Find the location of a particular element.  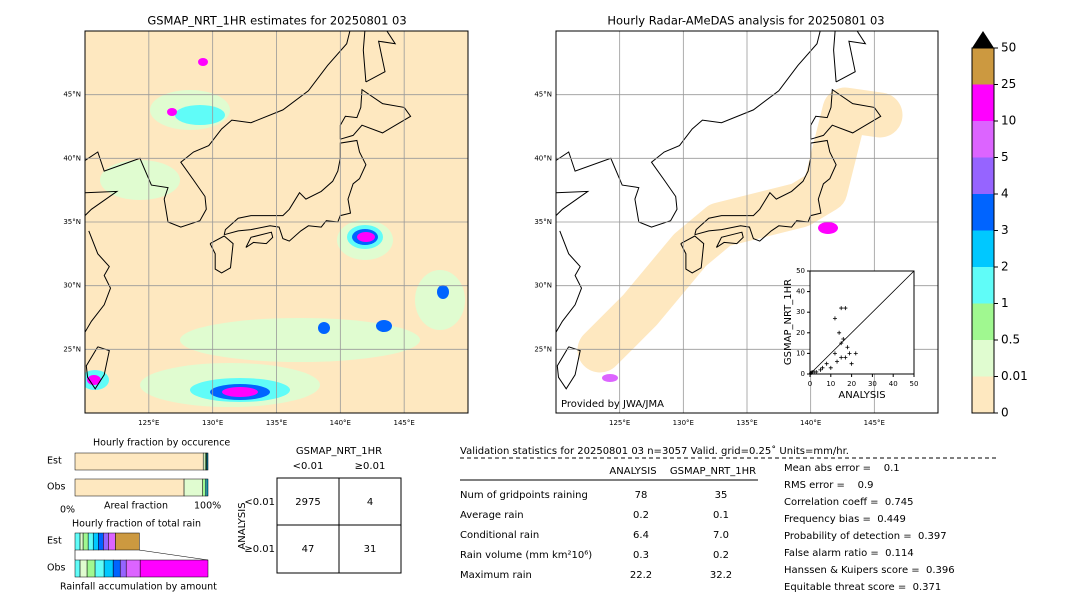

x-tick-label: 20 is located at coordinates (851, 384).